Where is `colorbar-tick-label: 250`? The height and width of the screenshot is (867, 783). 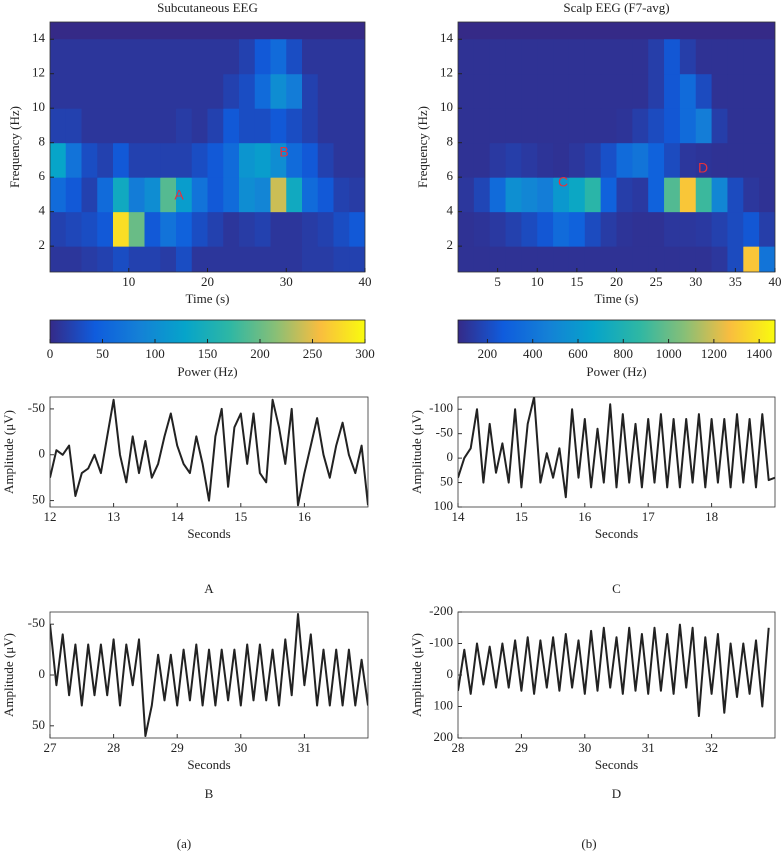 colorbar-tick-label: 250 is located at coordinates (313, 353).